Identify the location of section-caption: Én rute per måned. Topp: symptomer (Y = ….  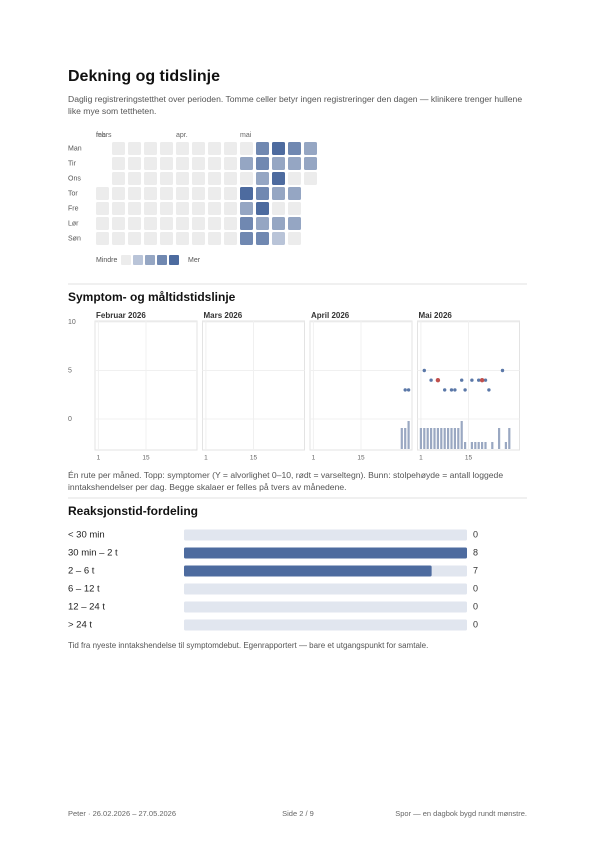
(286, 481).